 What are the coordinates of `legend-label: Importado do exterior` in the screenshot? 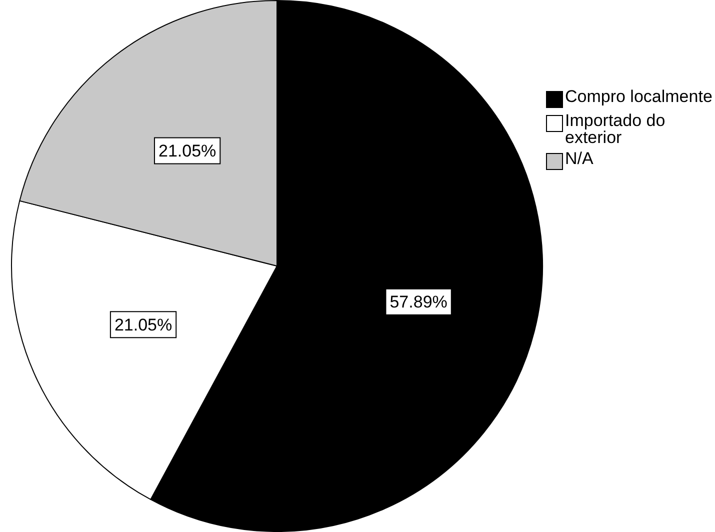 It's located at (615, 129).